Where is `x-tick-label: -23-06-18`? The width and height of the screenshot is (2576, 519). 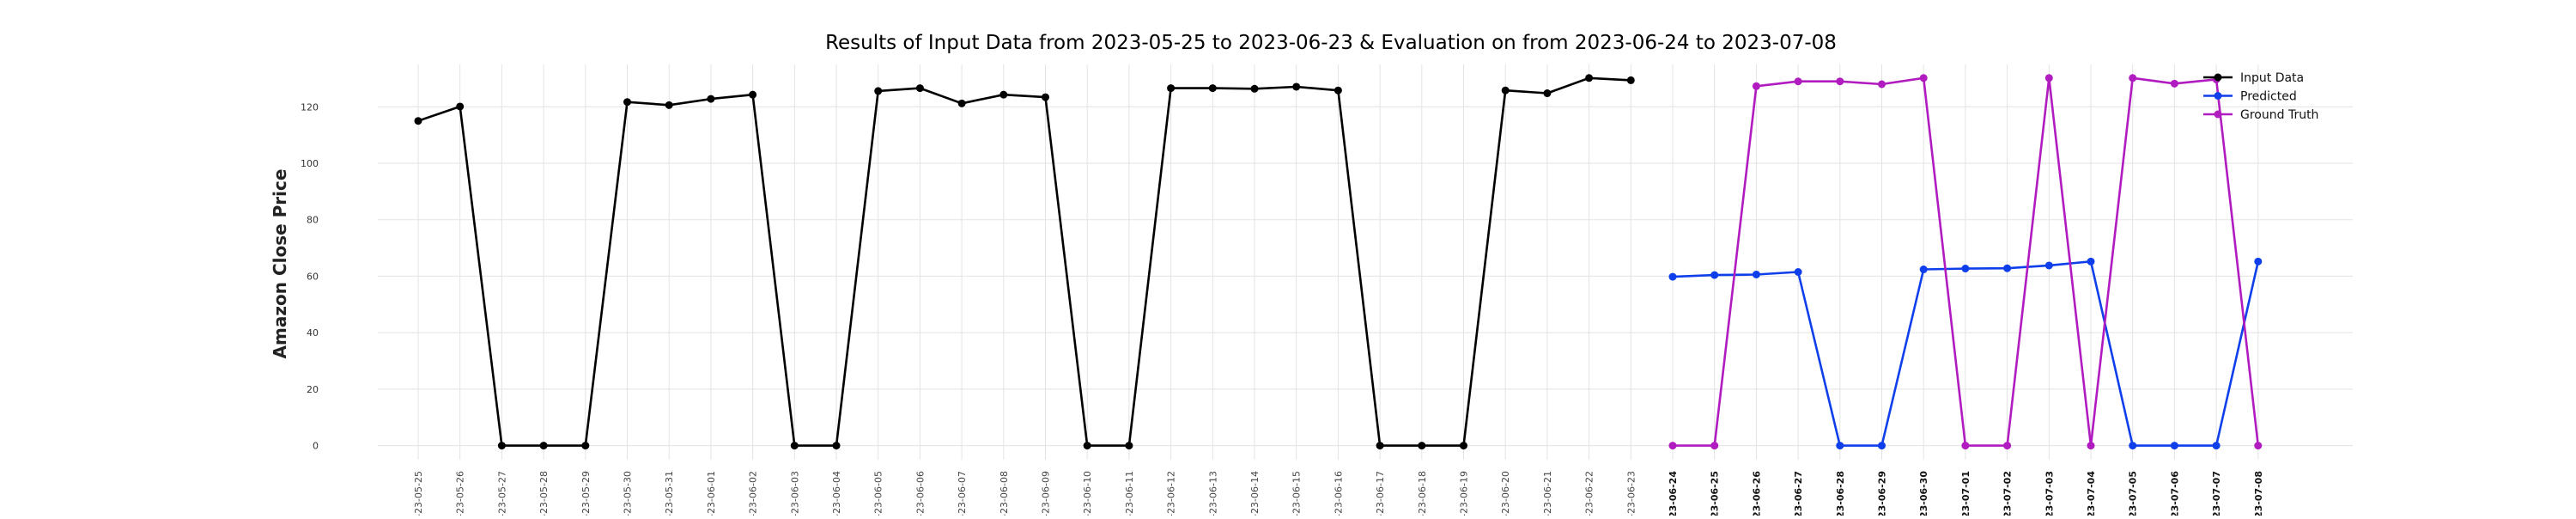 x-tick-label: -23-06-18 is located at coordinates (1422, 493).